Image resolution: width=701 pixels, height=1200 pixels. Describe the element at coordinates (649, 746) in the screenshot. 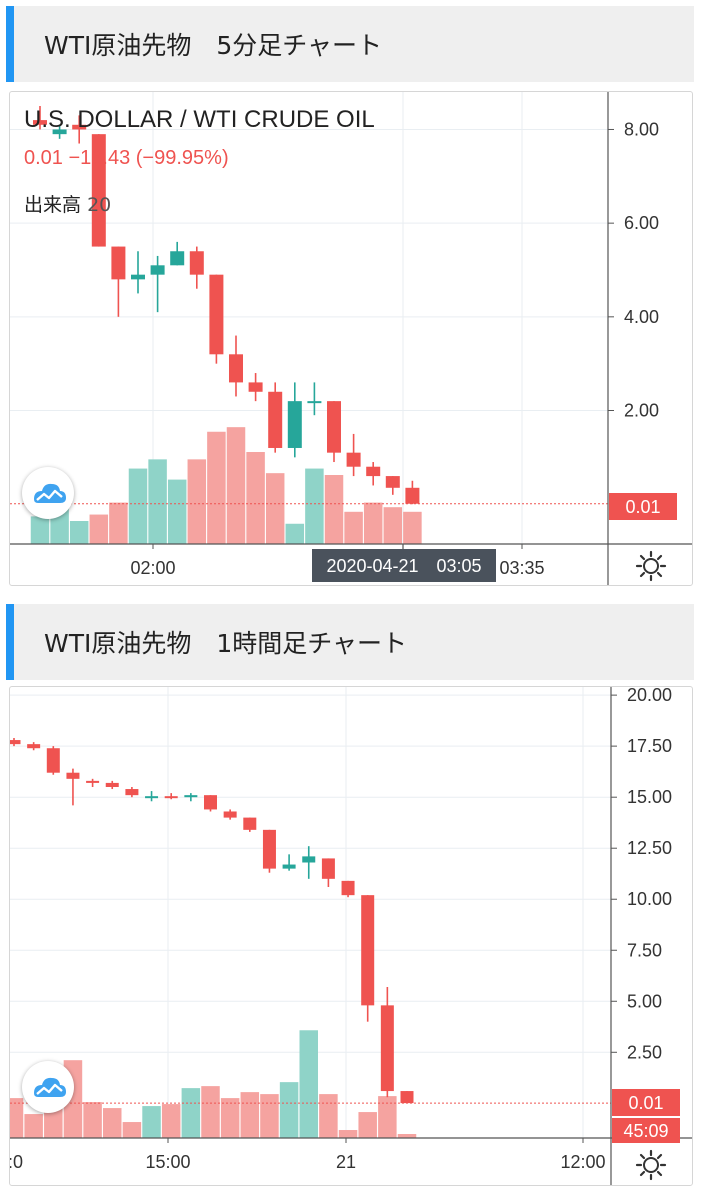

I see `y-tick-label: 17.50` at that location.